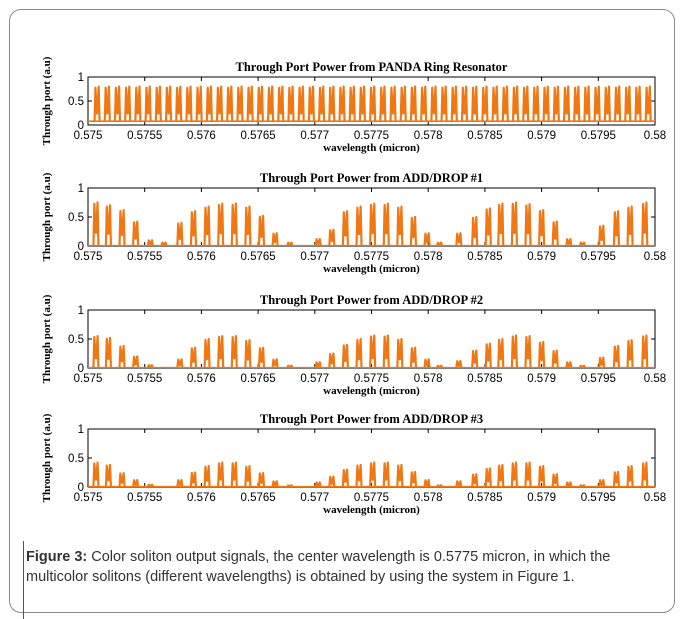 The image size is (685, 619). Describe the element at coordinates (598, 379) in the screenshot. I see `x-tick-label: 0.5795` at that location.